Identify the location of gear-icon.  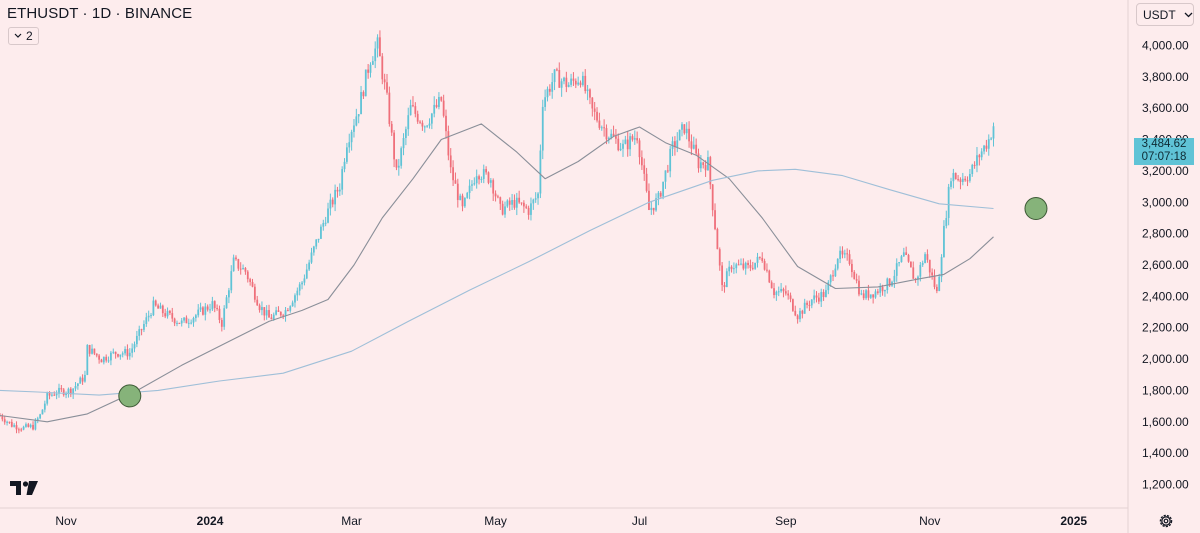
(1166, 521).